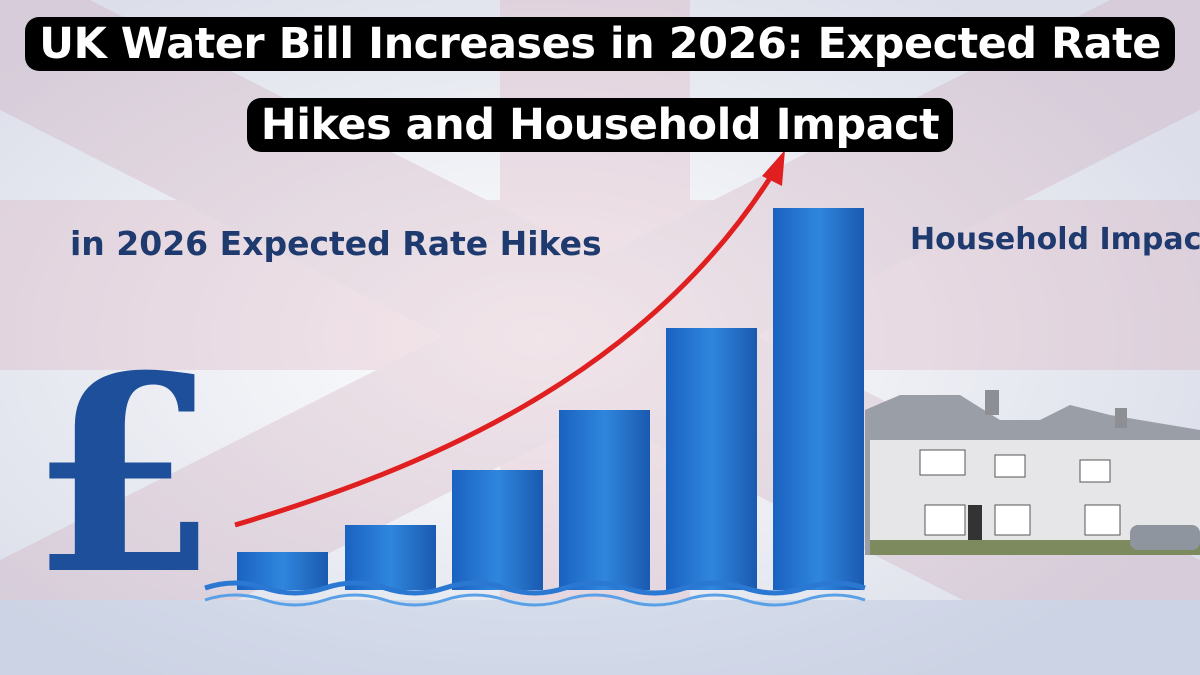  Describe the element at coordinates (1032, 472) in the screenshot. I see `houses` at that location.